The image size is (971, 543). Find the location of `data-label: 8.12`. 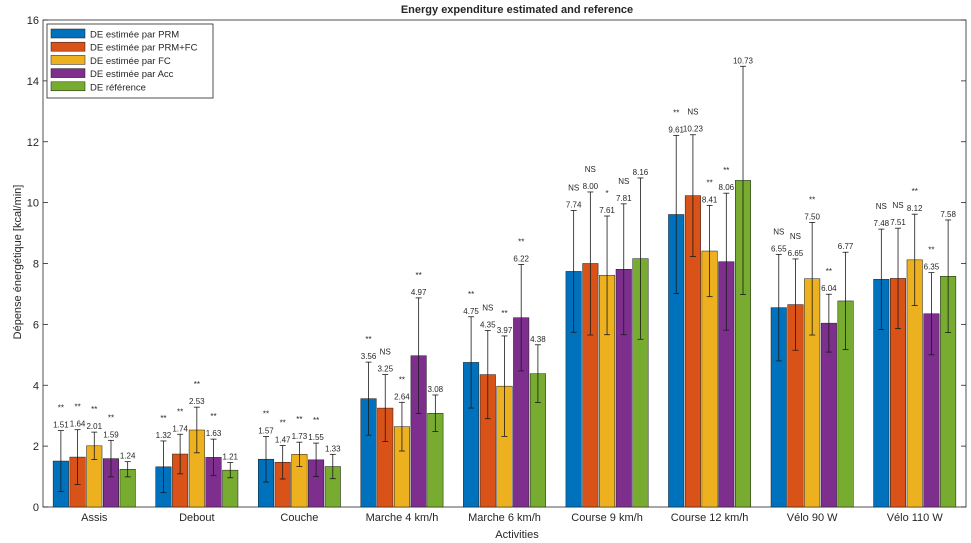

data-label: 8.12 is located at coordinates (915, 208).